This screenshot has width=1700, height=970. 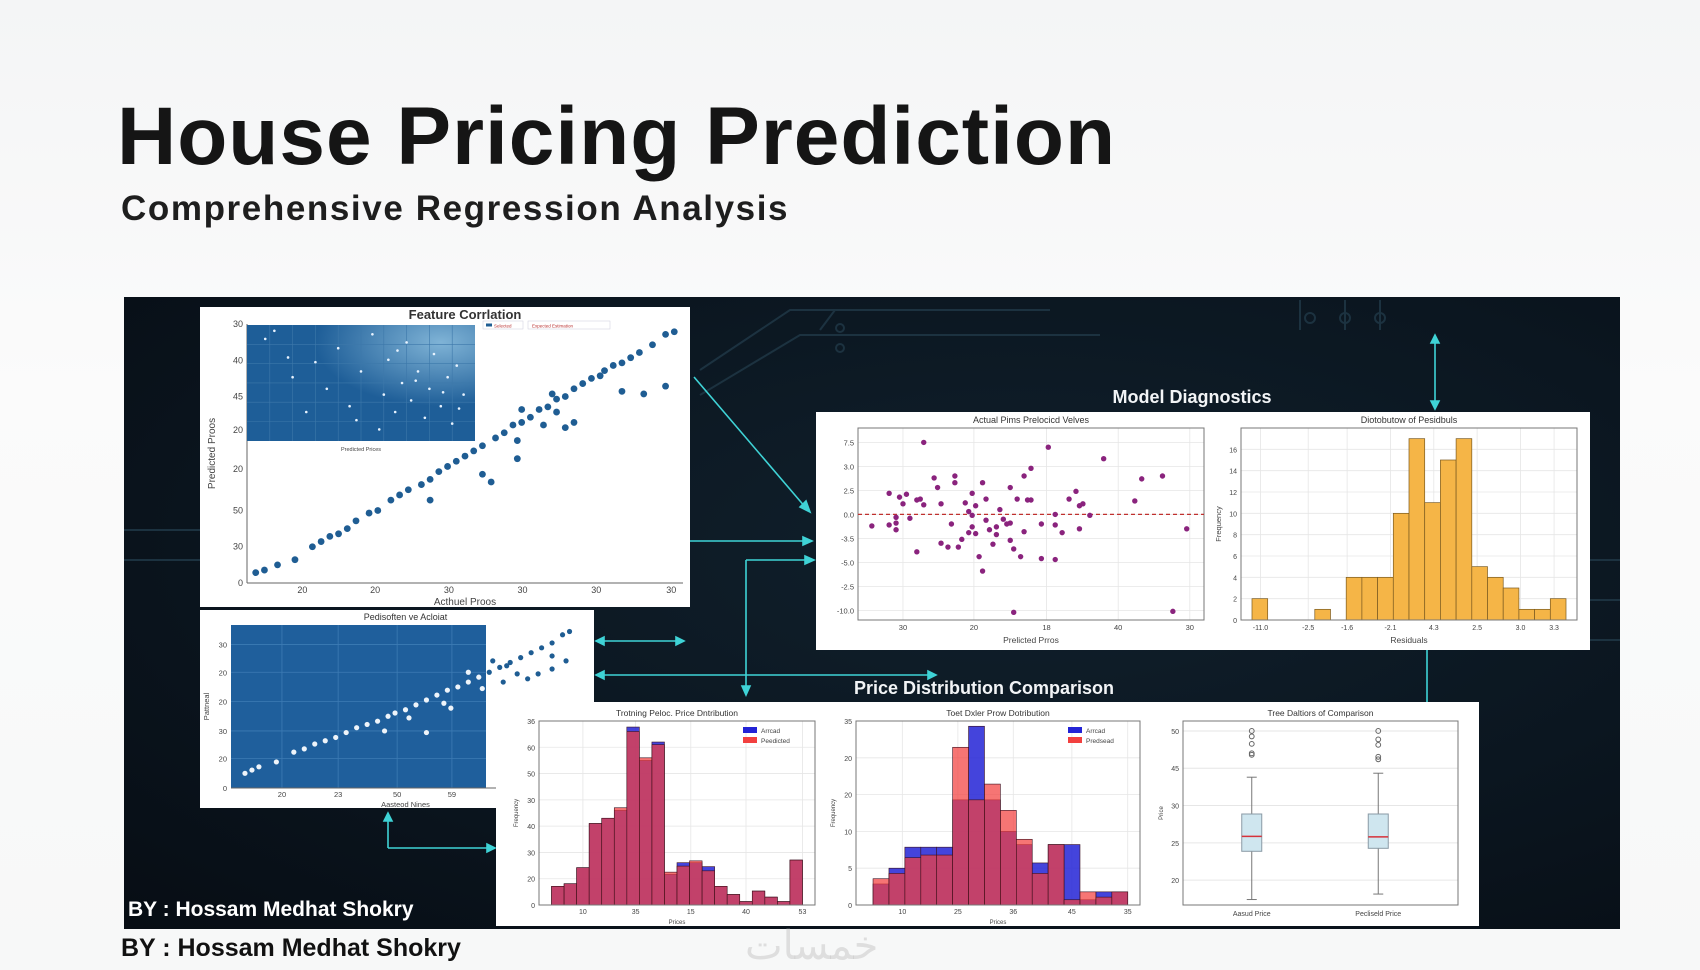 I want to click on y-tick-label: 20, so click(x=238, y=469).